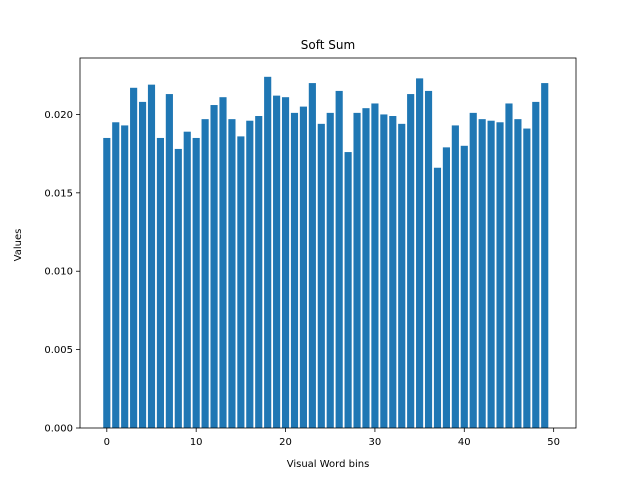 This screenshot has width=640, height=480. What do you see at coordinates (107, 442) in the screenshot?
I see `x-tick-label: 0` at bounding box center [107, 442].